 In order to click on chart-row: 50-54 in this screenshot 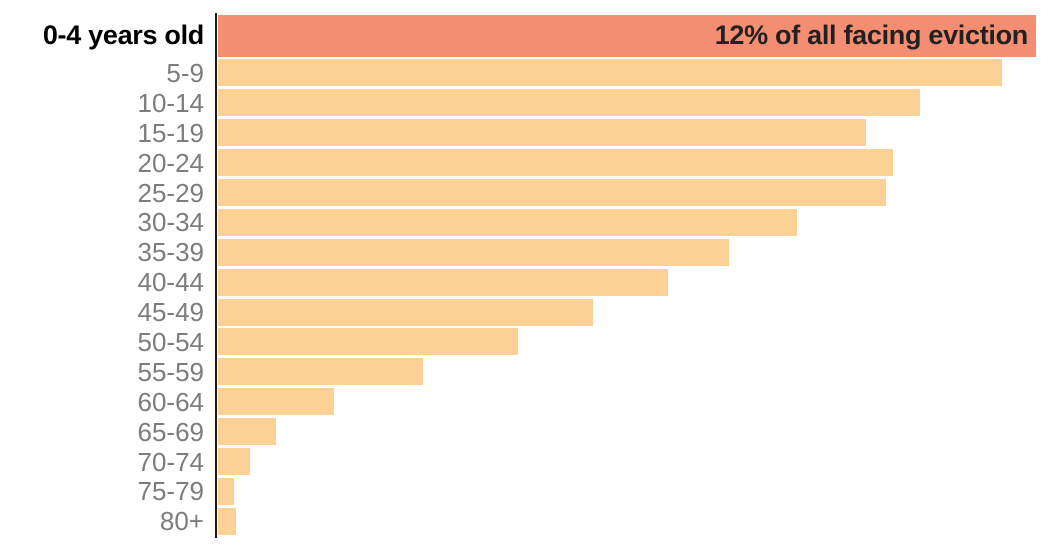, I will do `click(525, 342)`.